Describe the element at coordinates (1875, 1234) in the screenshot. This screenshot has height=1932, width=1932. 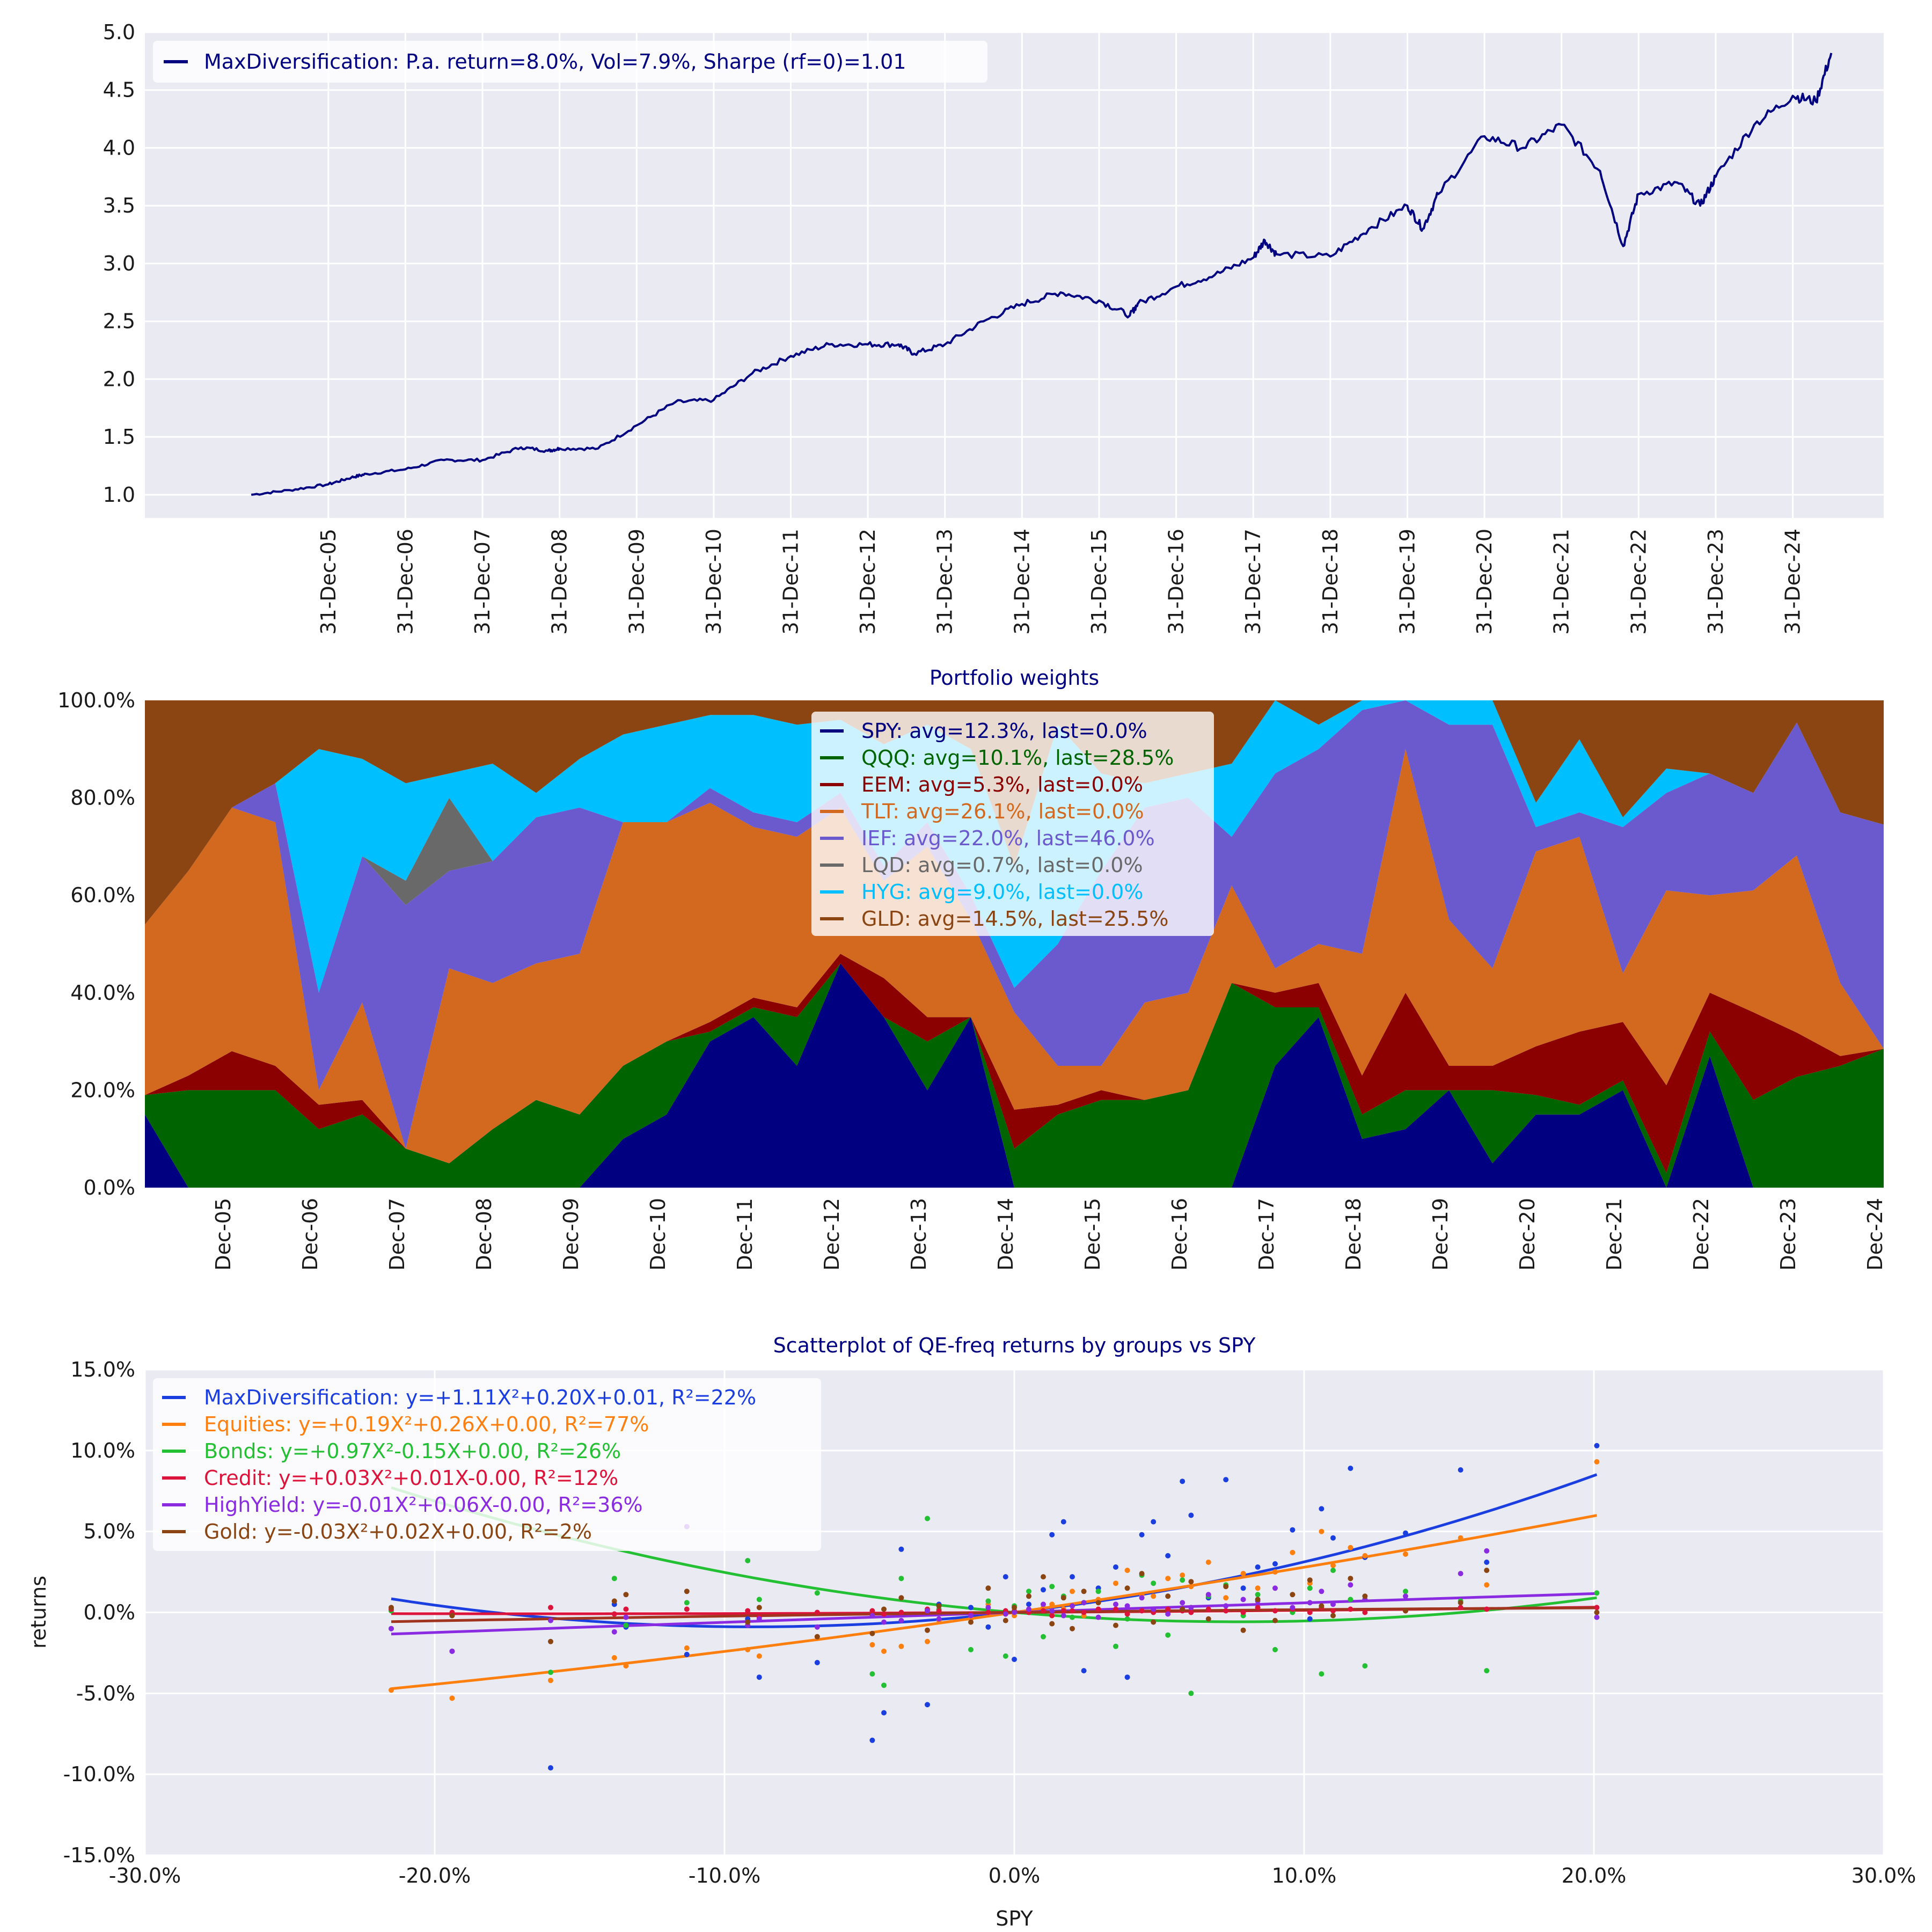
I see `weights-x-tick-label: Dec-24` at that location.